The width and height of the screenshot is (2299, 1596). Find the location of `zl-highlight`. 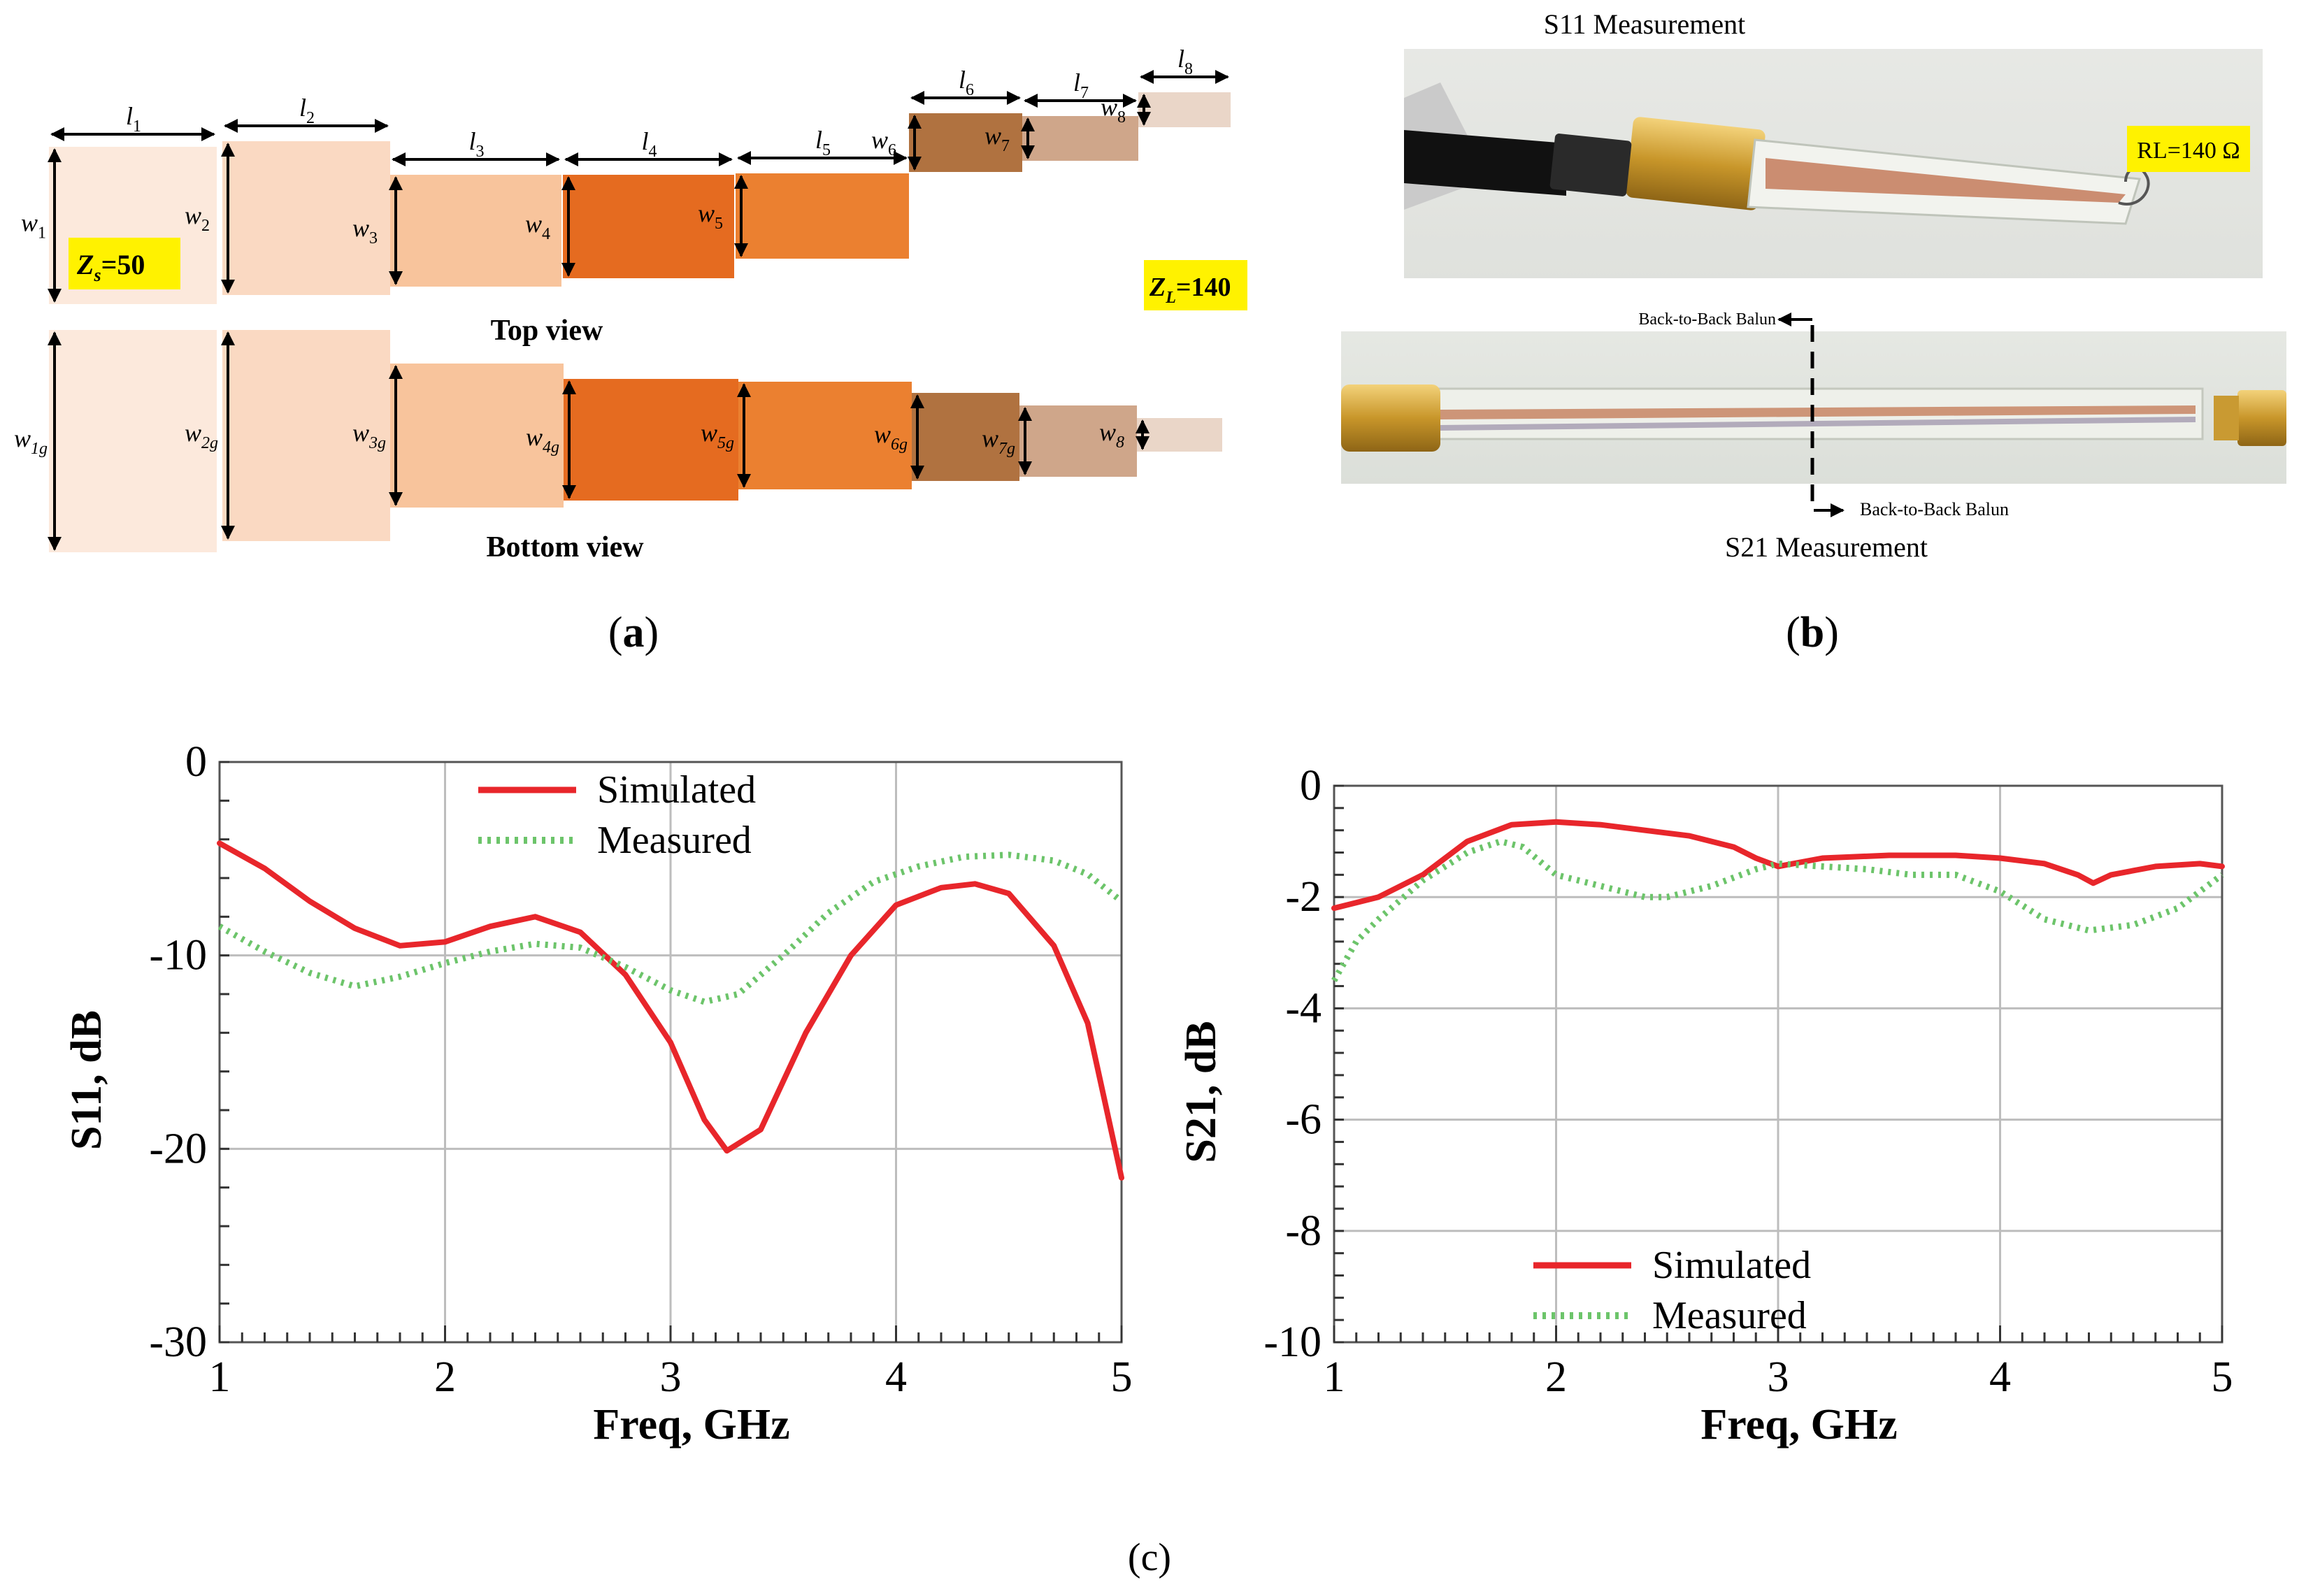

zl-highlight is located at coordinates (1195, 285).